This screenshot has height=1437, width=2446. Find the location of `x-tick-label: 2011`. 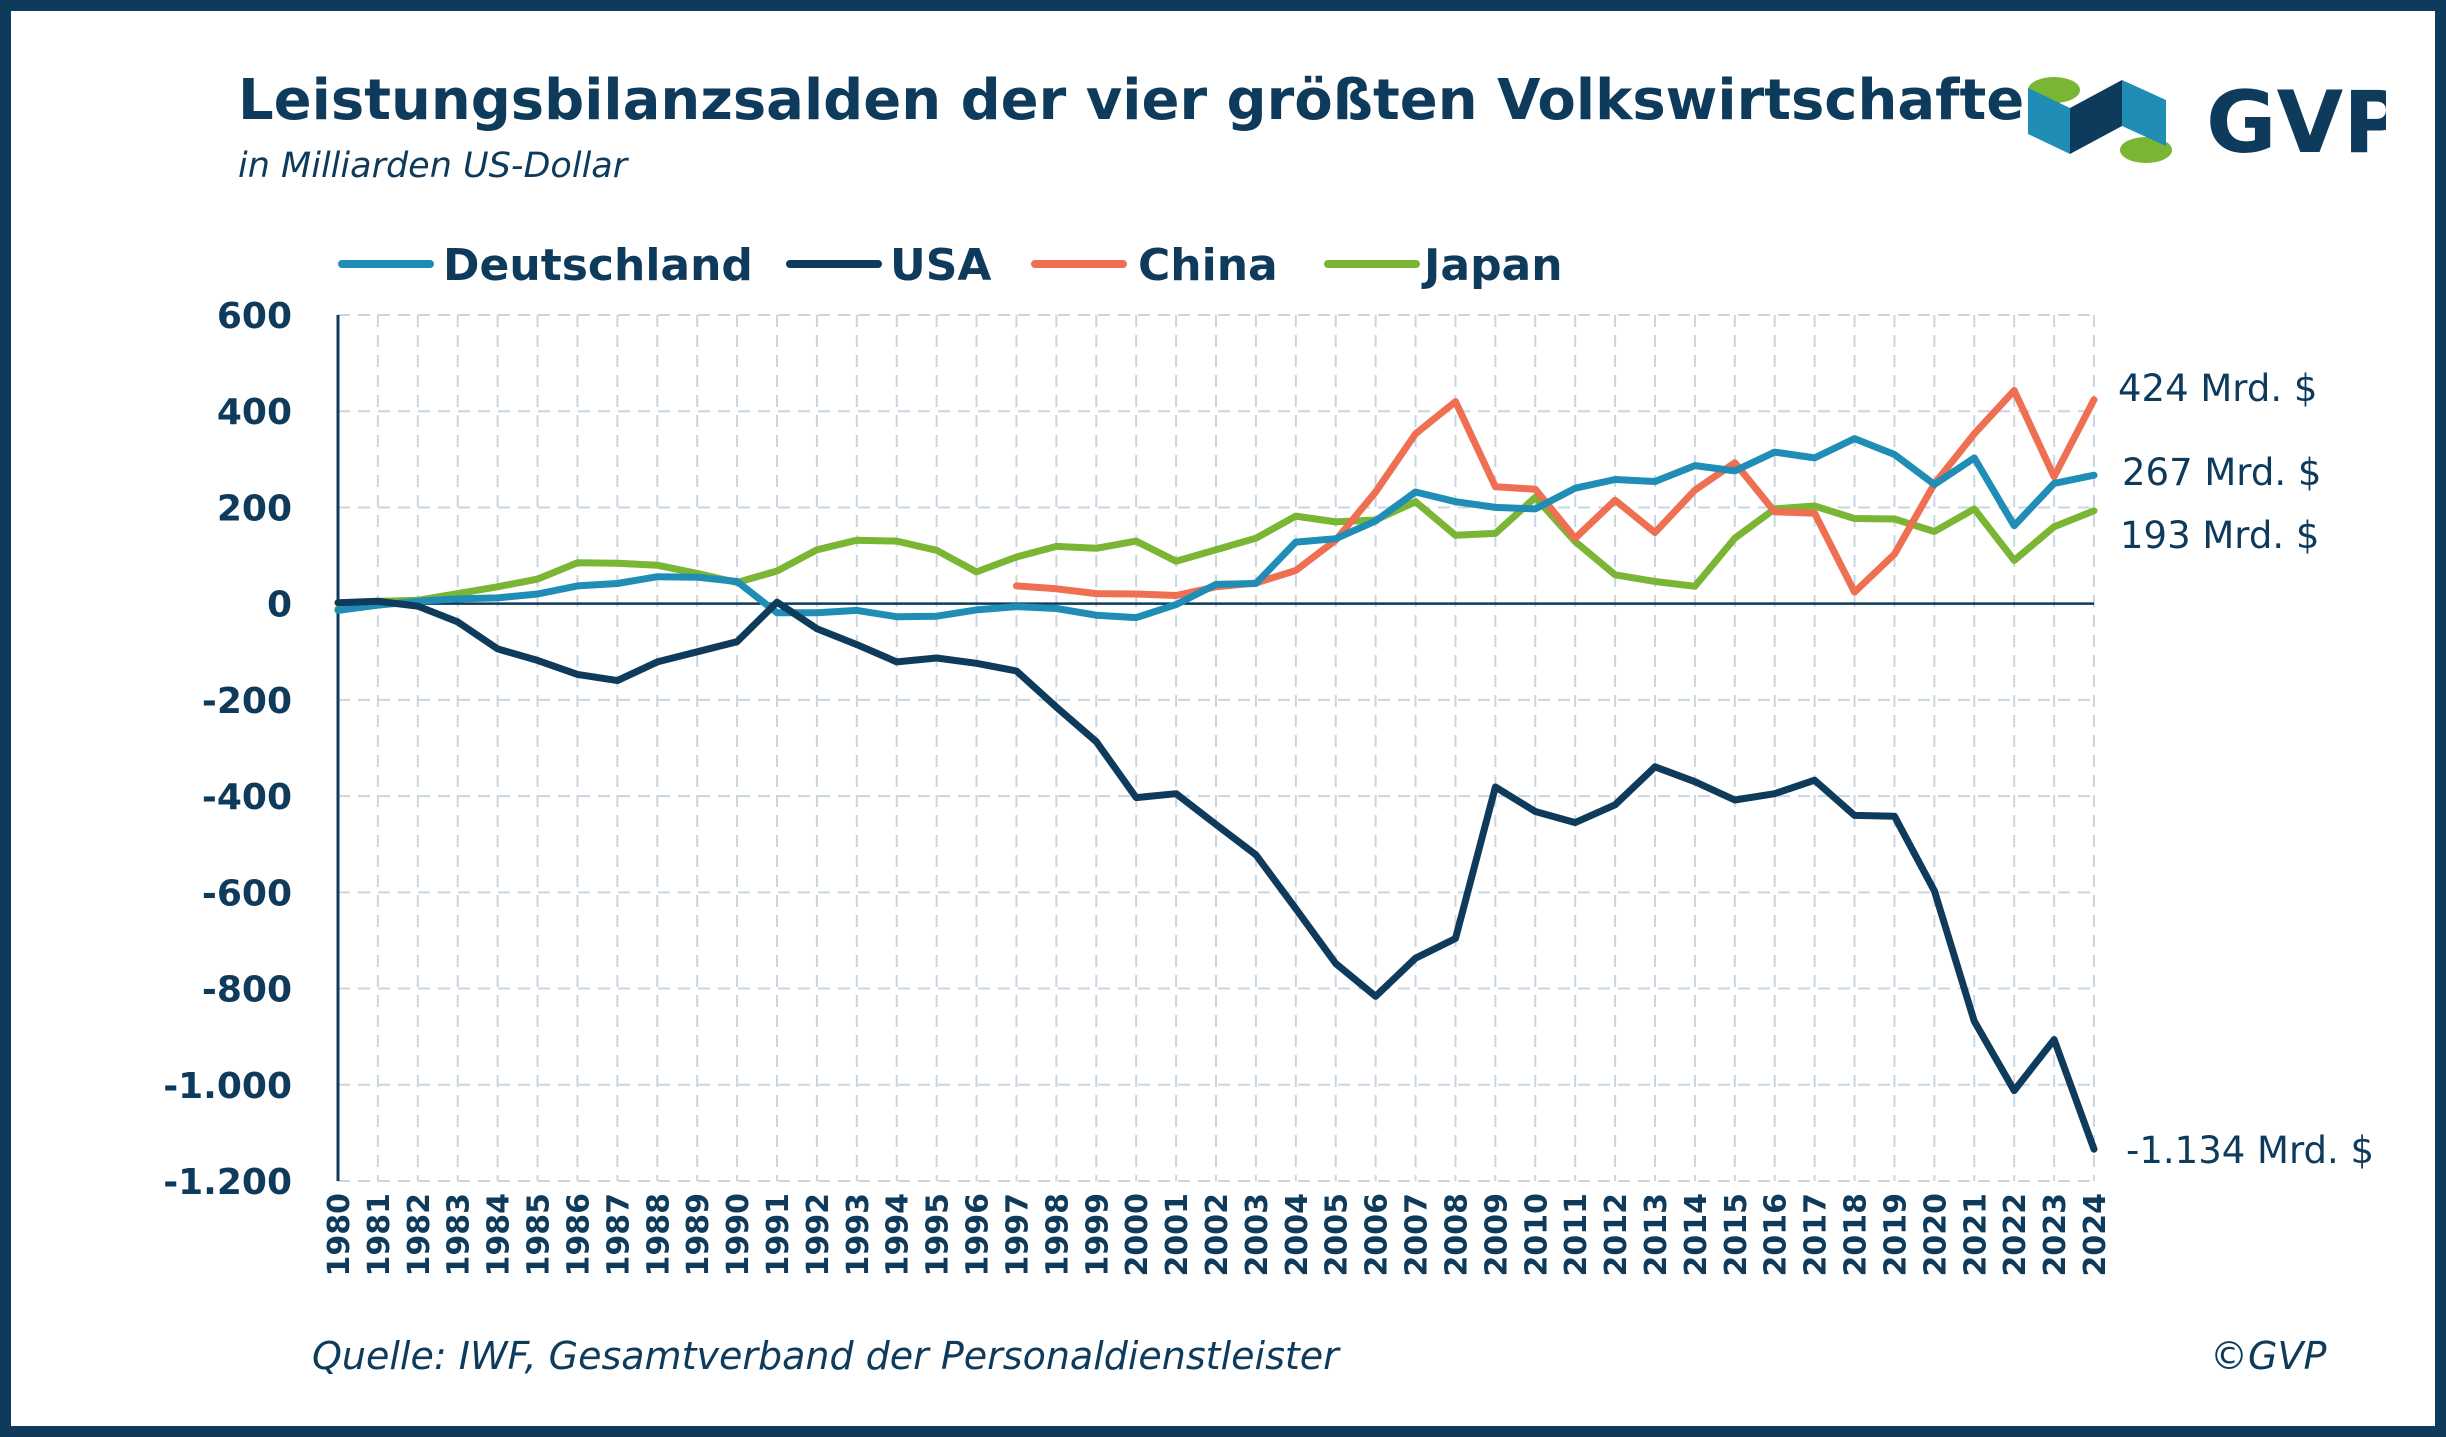

x-tick-label: 2011 is located at coordinates (1576, 1235).